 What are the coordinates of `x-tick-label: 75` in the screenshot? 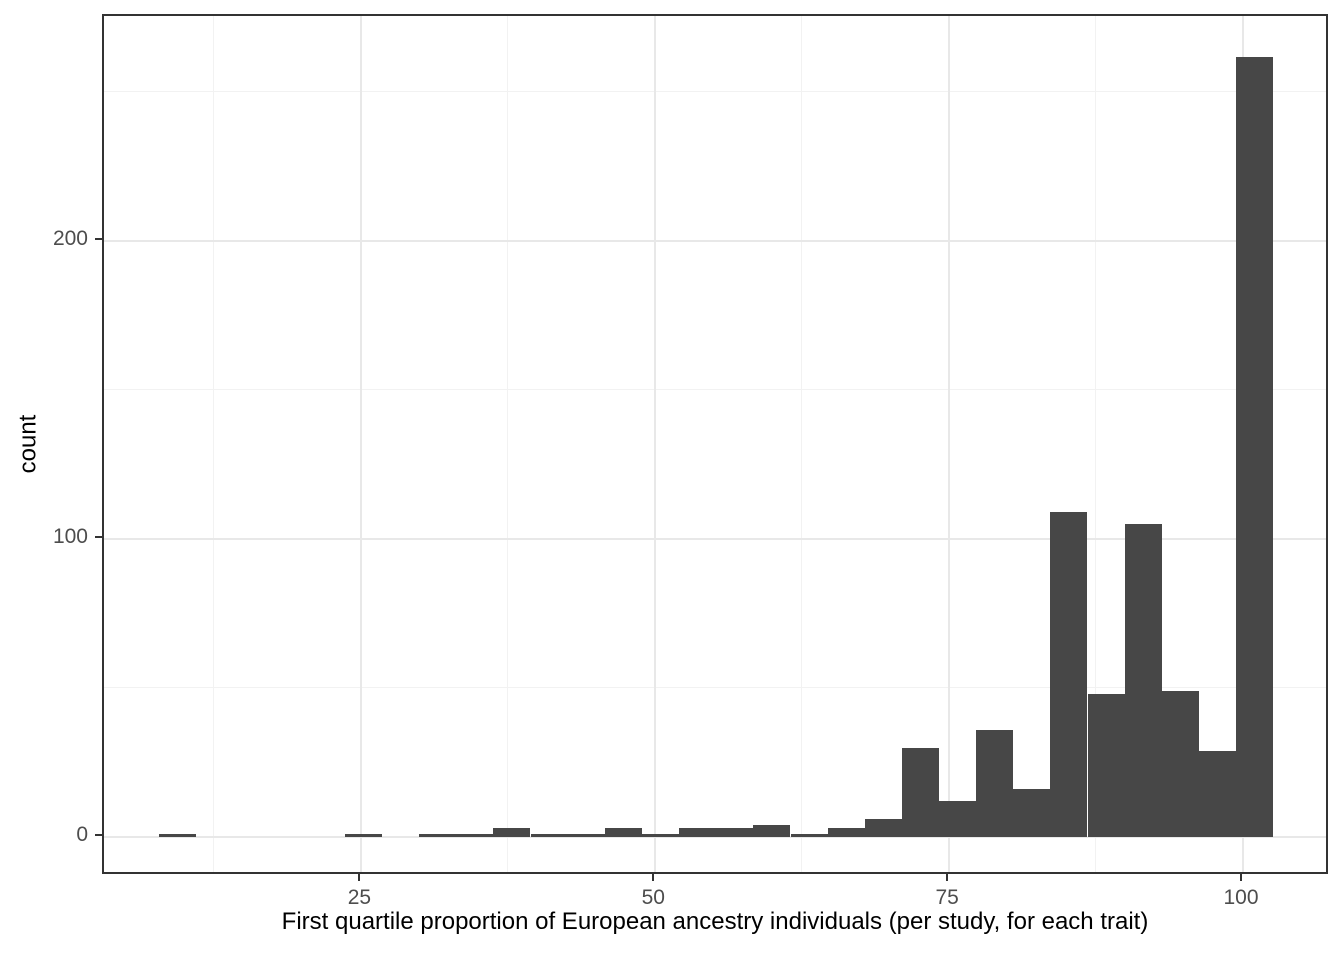 It's located at (947, 897).